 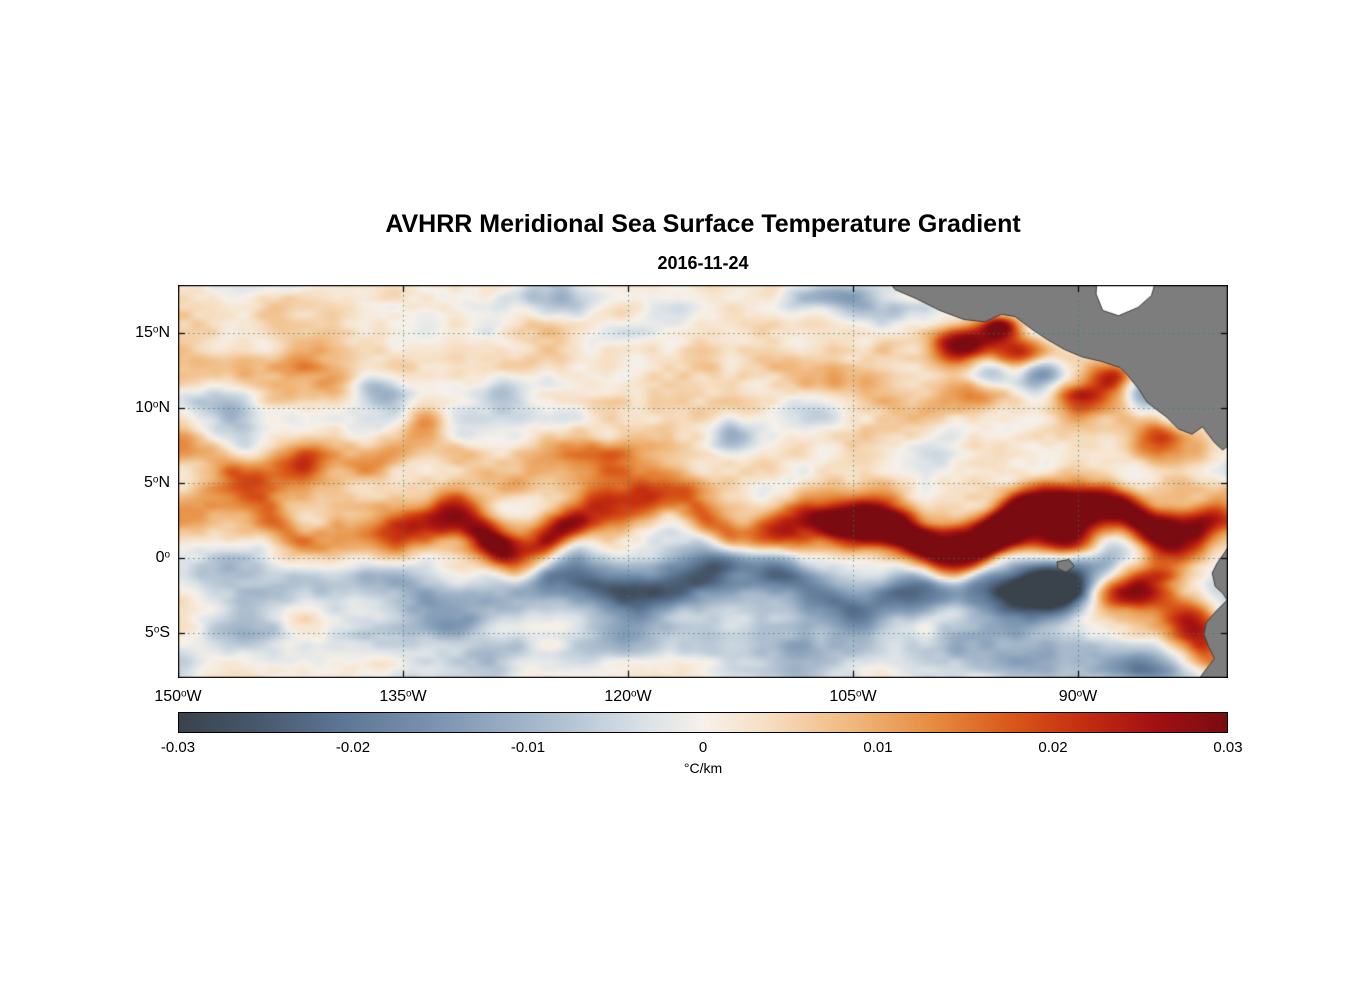 What do you see at coordinates (152, 407) in the screenshot?
I see `y-tick-label: 10oN` at bounding box center [152, 407].